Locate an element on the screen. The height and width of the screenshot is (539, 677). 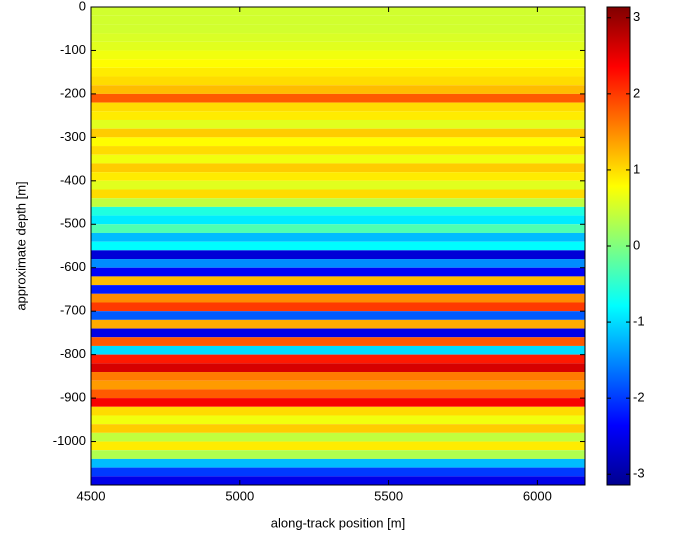
y-tick-label: -200 is located at coordinates (73, 92).